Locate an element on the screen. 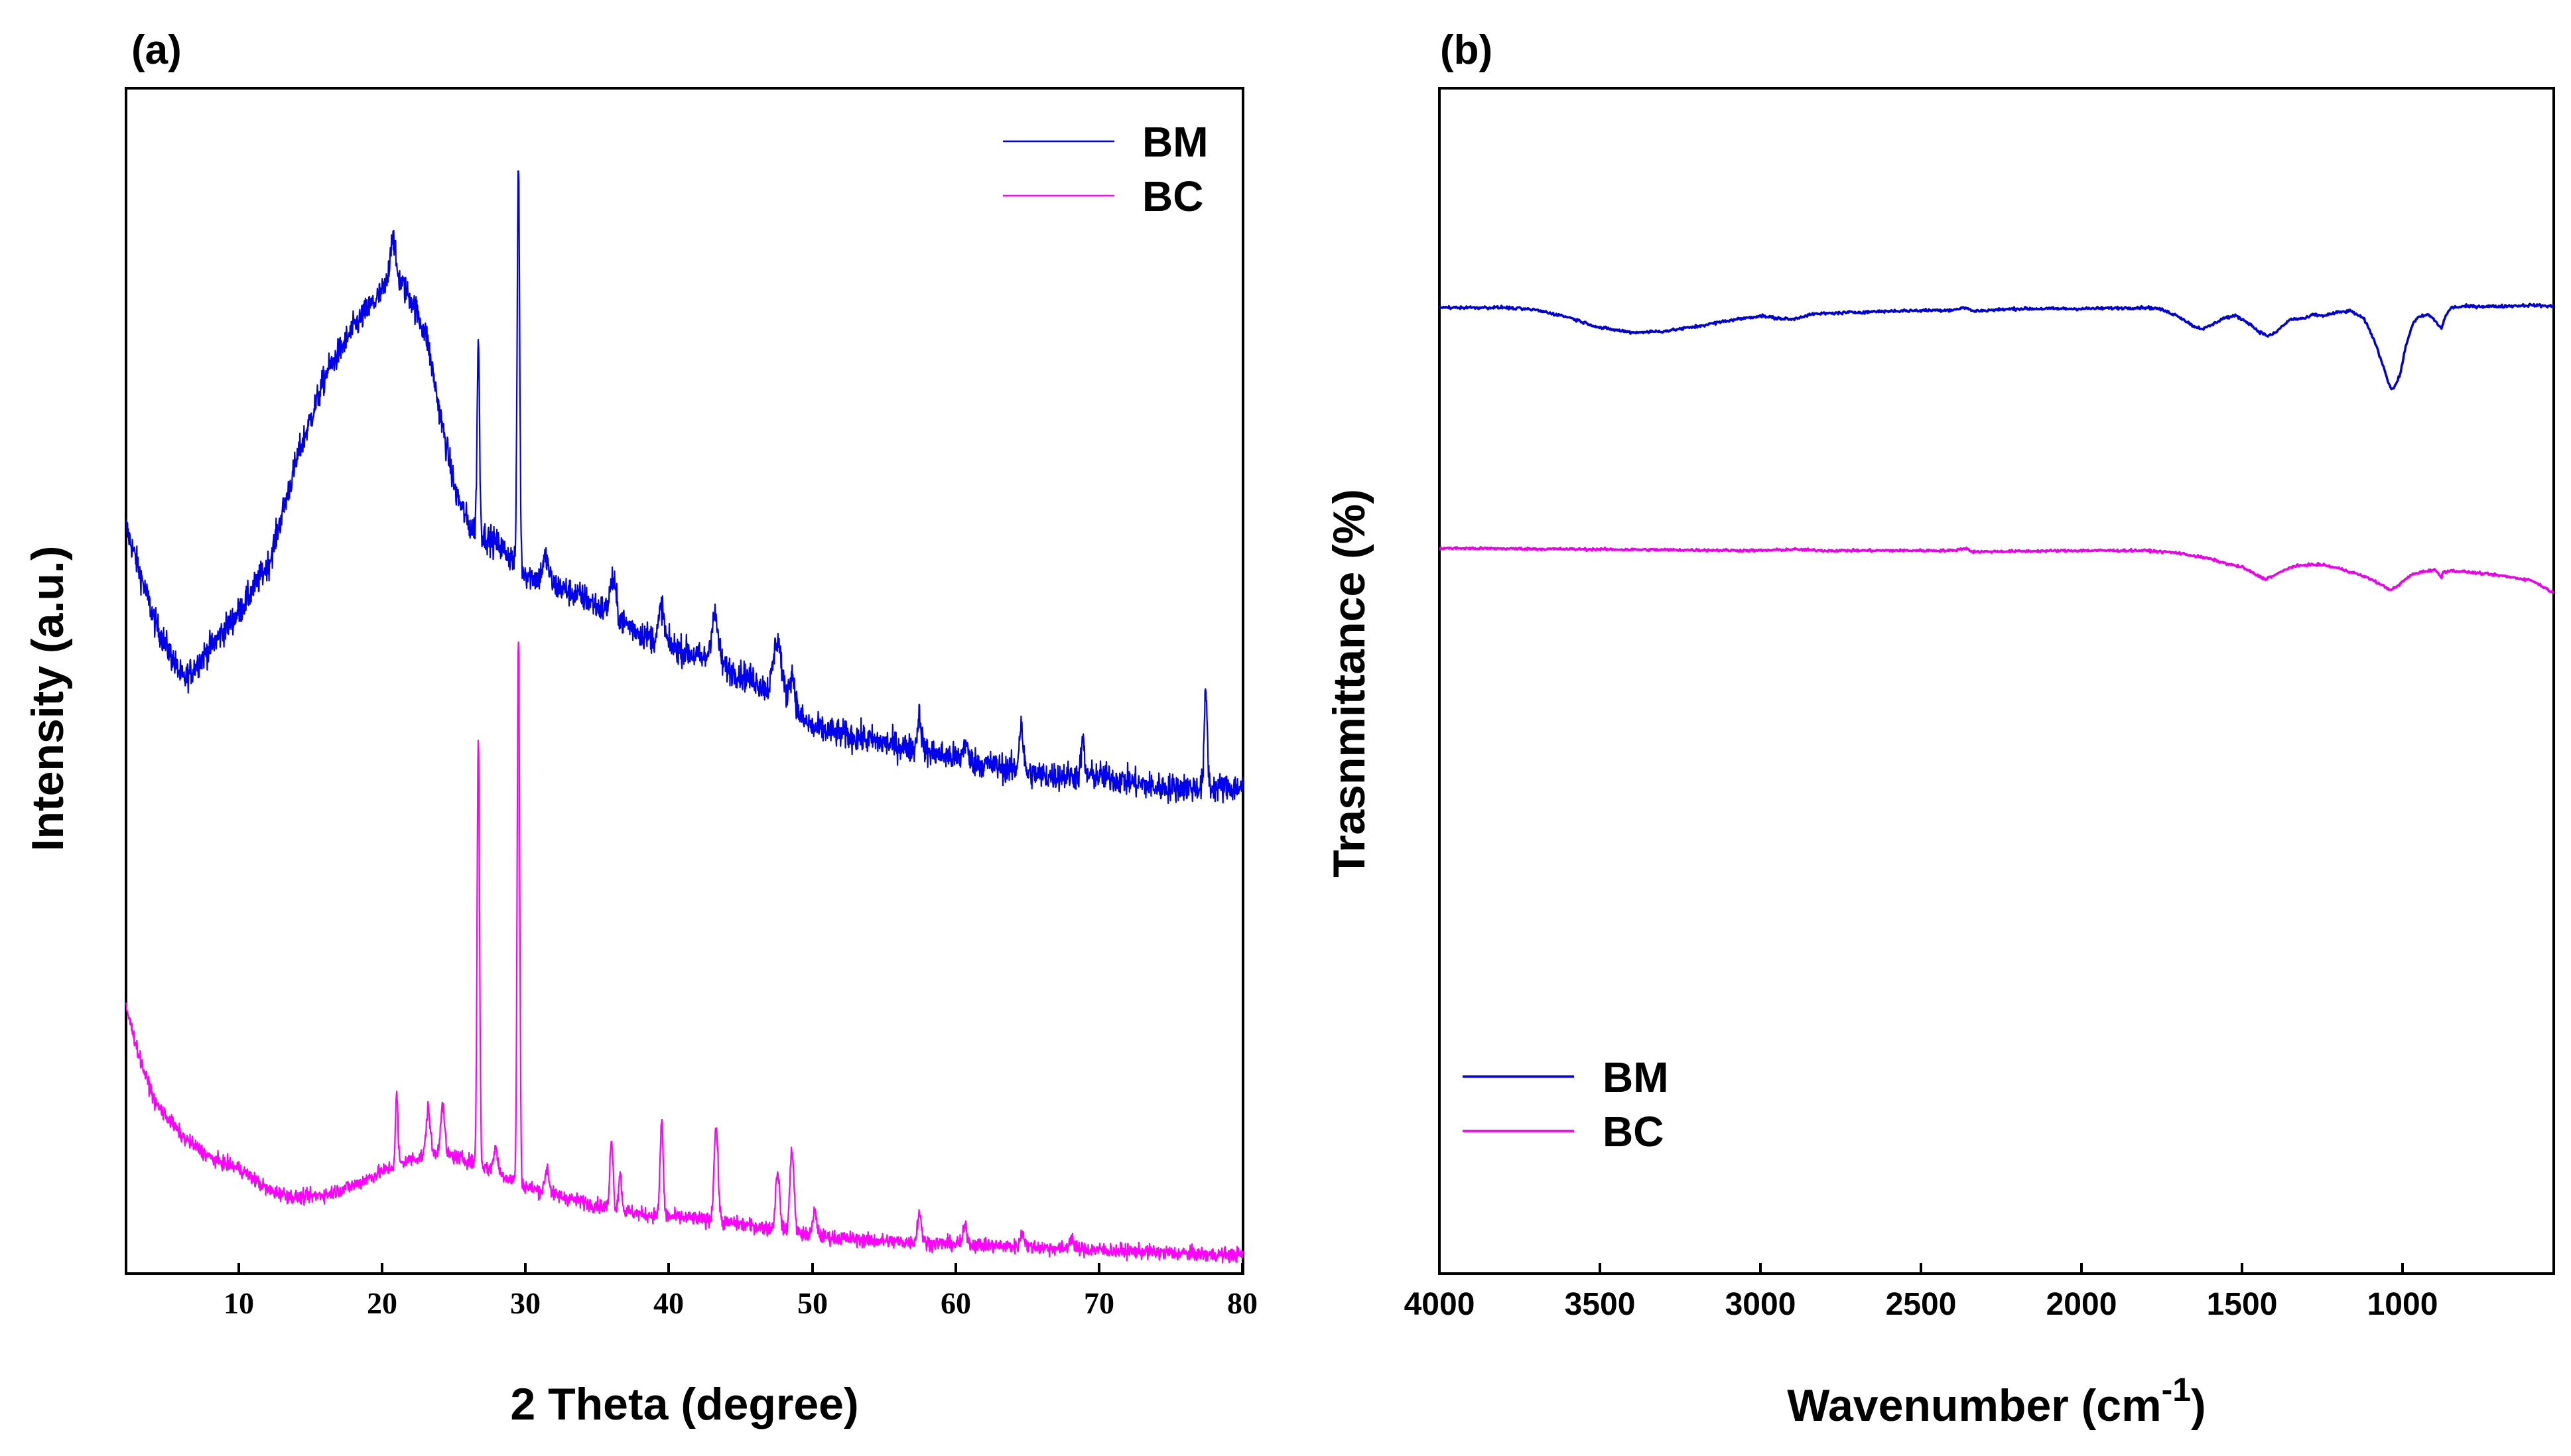  xrd-y-axis-title: Intensity (a.u.) is located at coordinates (48, 699).